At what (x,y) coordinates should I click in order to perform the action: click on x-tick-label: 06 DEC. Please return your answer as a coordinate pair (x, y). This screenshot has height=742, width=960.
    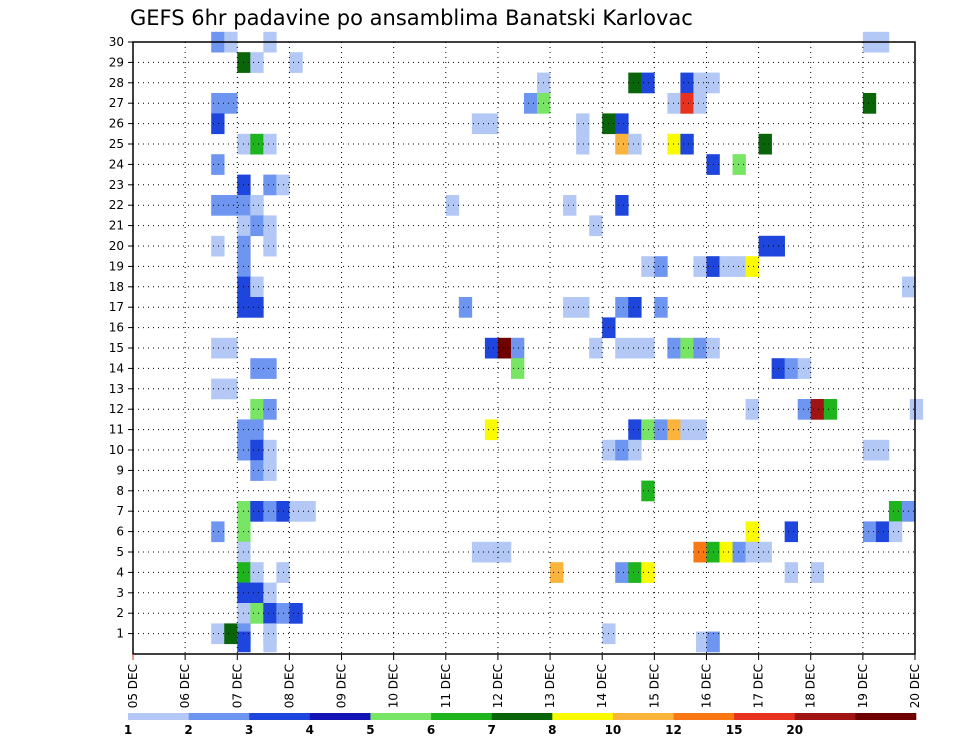
    Looking at the image, I should click on (185, 686).